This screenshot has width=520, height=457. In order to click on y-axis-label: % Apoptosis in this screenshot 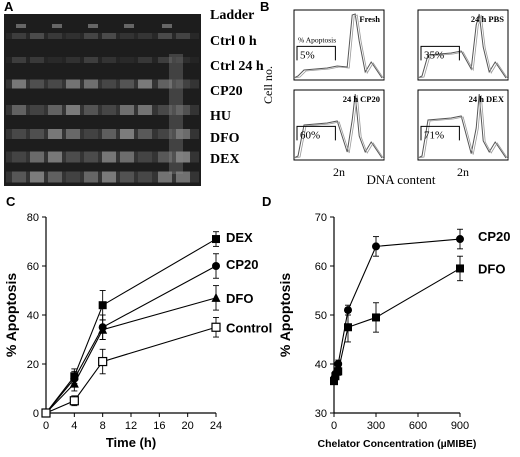, I will do `click(11, 315)`.